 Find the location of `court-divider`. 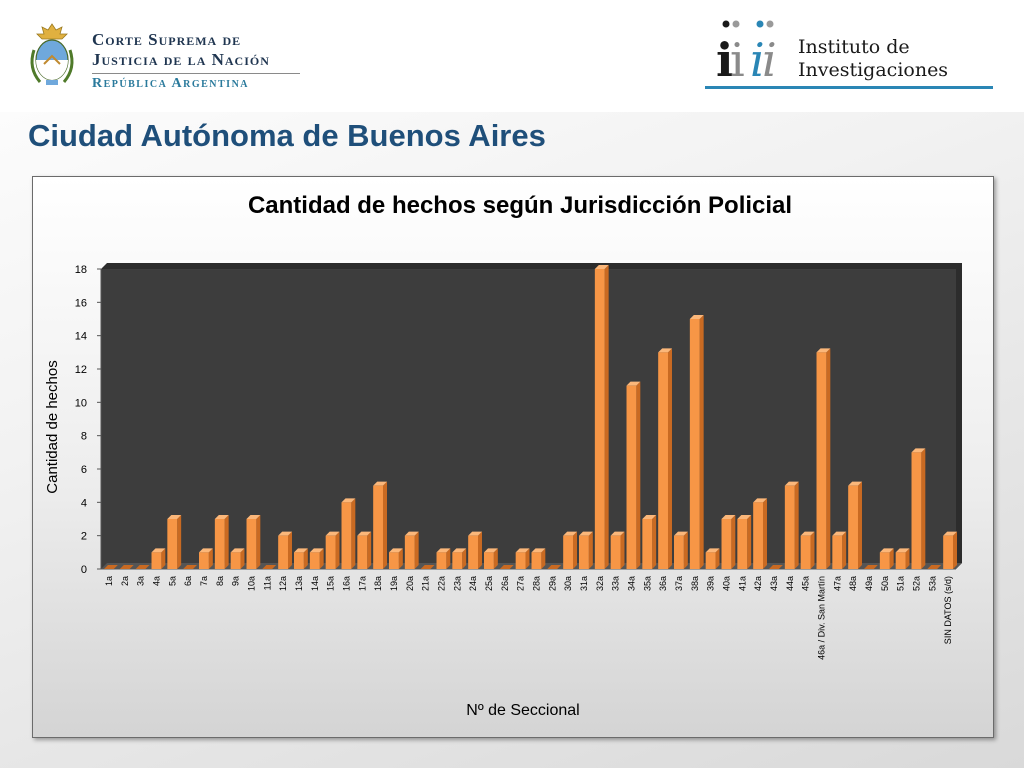

court-divider is located at coordinates (196, 73).